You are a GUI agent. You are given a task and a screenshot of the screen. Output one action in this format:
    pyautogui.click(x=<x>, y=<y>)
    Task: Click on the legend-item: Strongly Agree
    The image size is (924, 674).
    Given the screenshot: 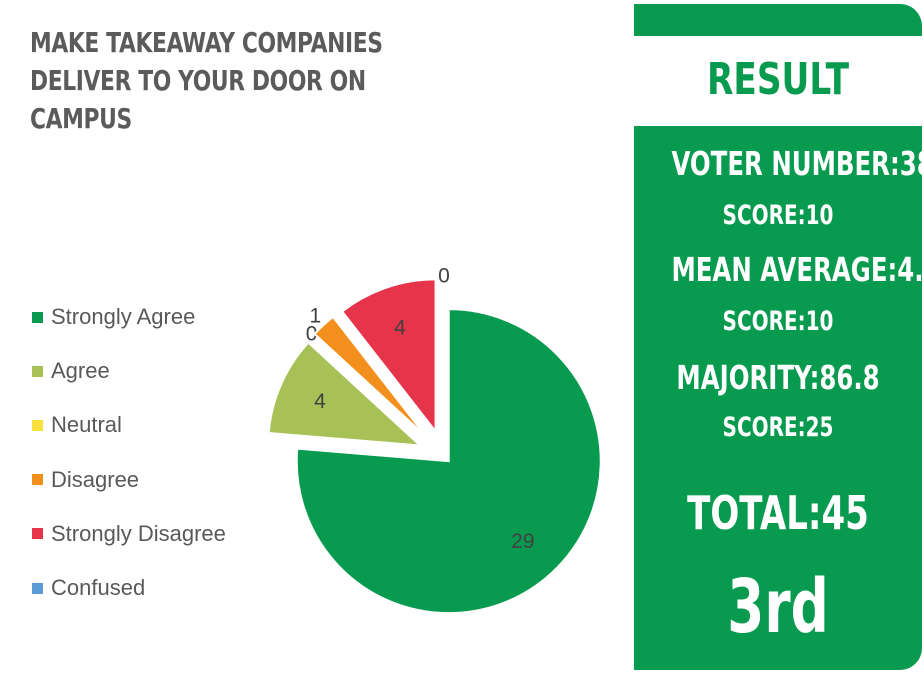 What is the action you would take?
    pyautogui.click(x=129, y=317)
    